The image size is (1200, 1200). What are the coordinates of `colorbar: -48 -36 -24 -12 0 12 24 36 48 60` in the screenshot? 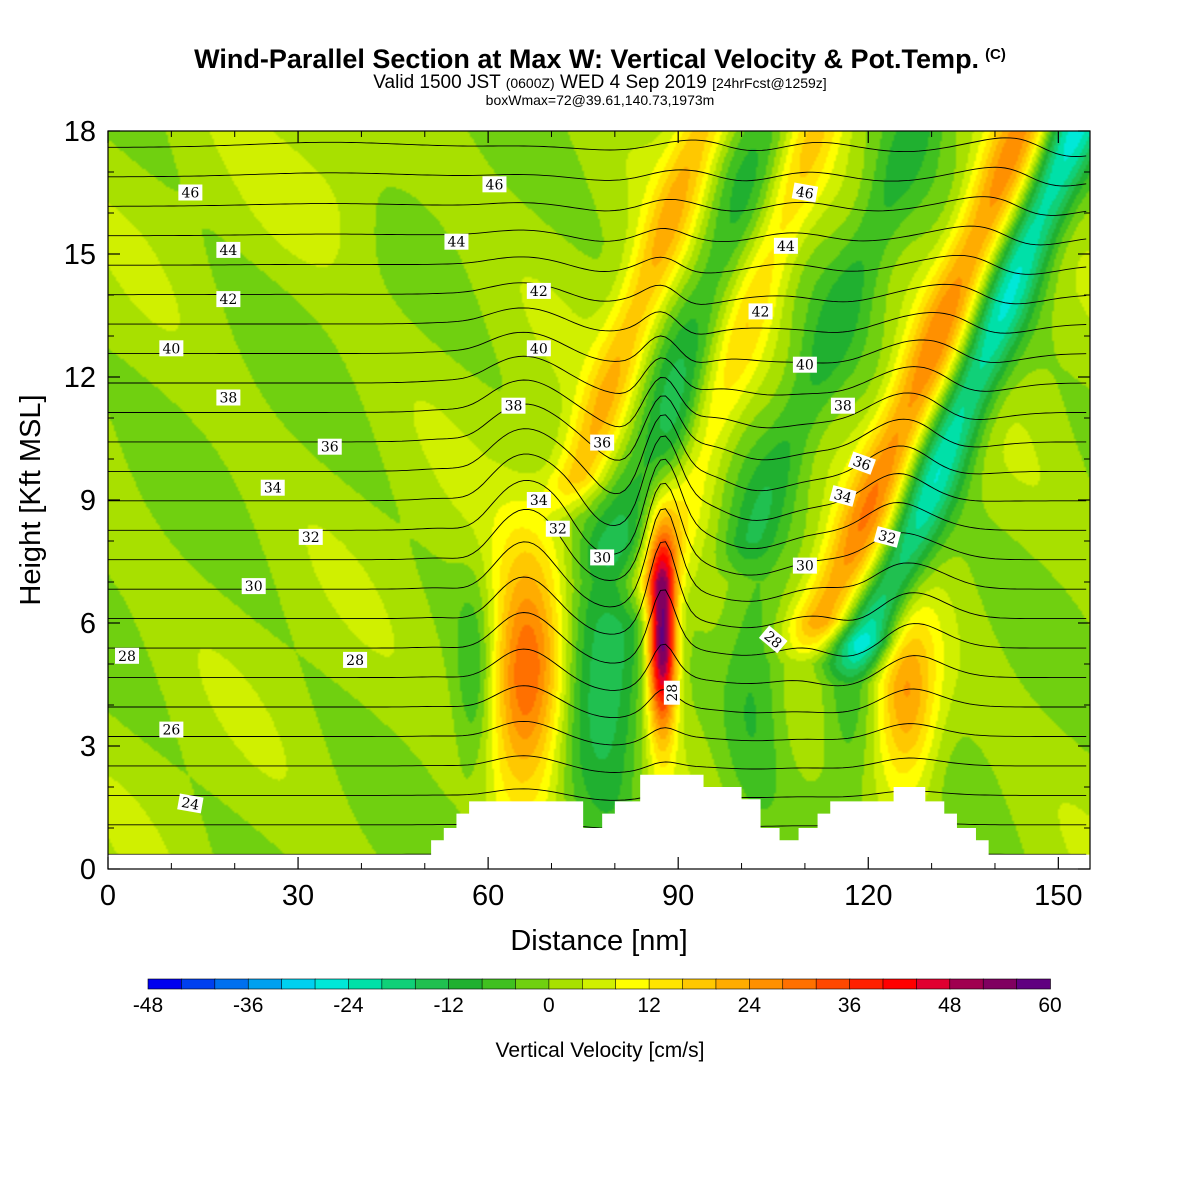 It's located at (597, 997).